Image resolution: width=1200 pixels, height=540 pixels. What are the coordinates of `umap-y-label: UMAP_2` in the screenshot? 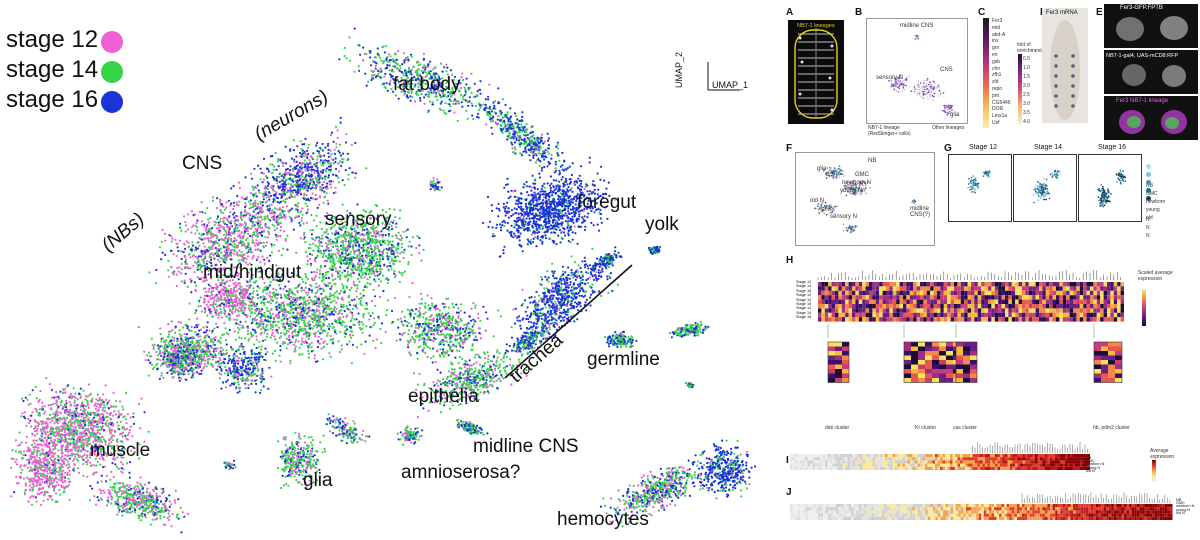 It's located at (679, 69).